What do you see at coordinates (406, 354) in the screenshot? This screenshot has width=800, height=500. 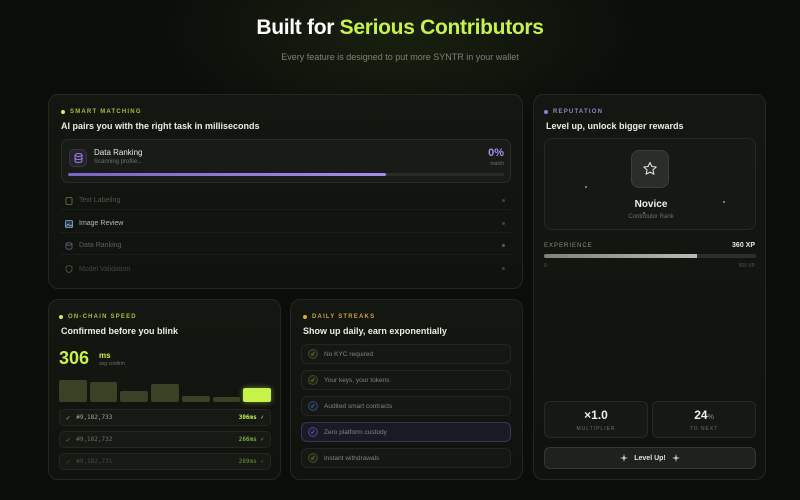 I see `streak-item: ✓ No KYC required` at bounding box center [406, 354].